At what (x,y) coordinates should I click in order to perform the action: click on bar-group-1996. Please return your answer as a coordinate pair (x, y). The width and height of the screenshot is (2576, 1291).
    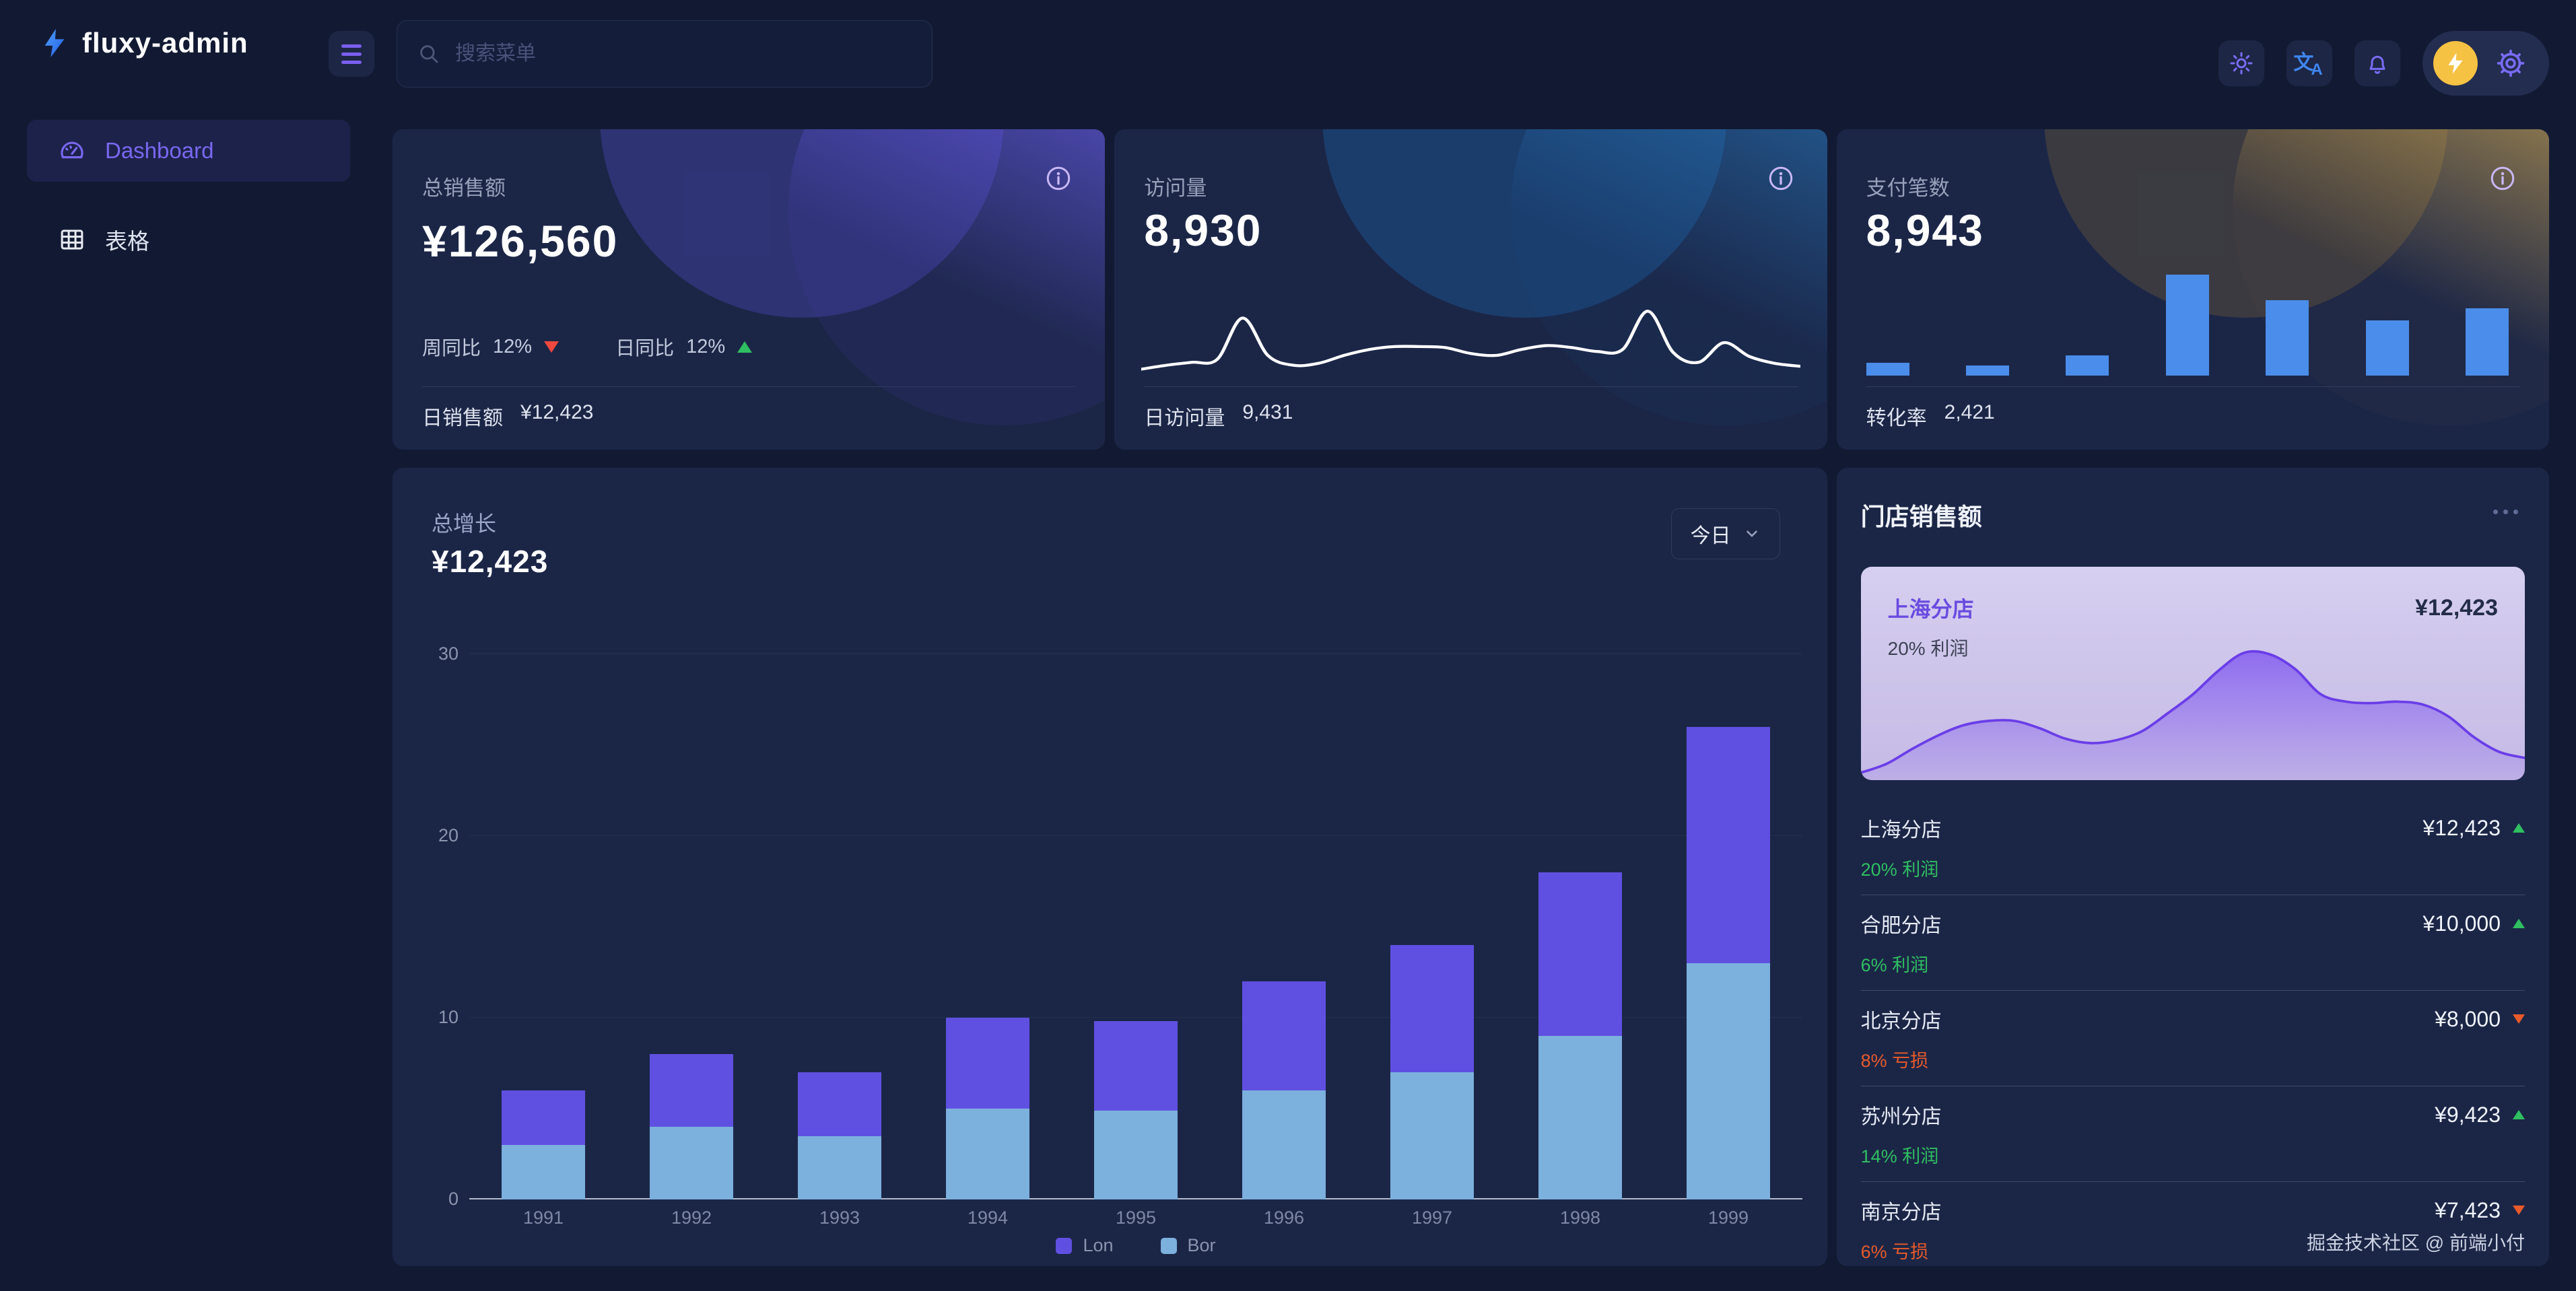
    Looking at the image, I should click on (1284, 926).